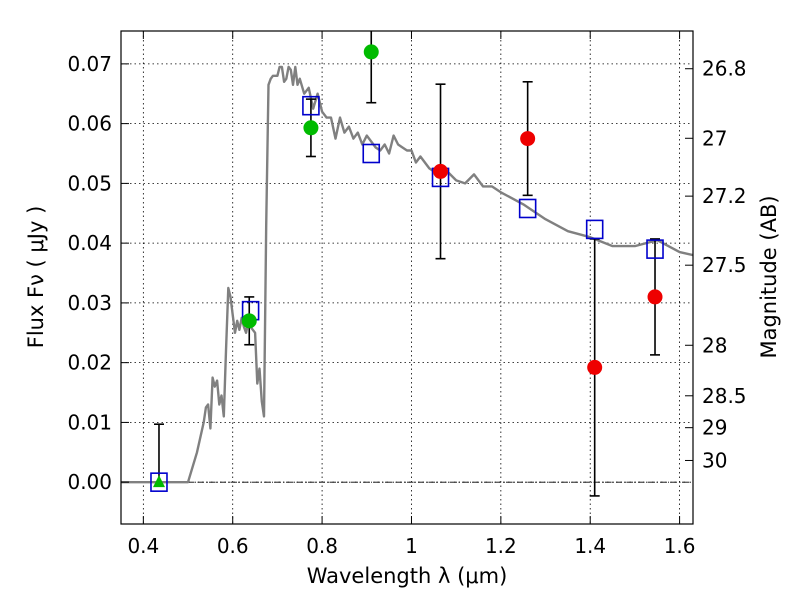 The width and height of the screenshot is (800, 600). I want to click on x-axis-label: Wavelength λ (μm), so click(407, 576).